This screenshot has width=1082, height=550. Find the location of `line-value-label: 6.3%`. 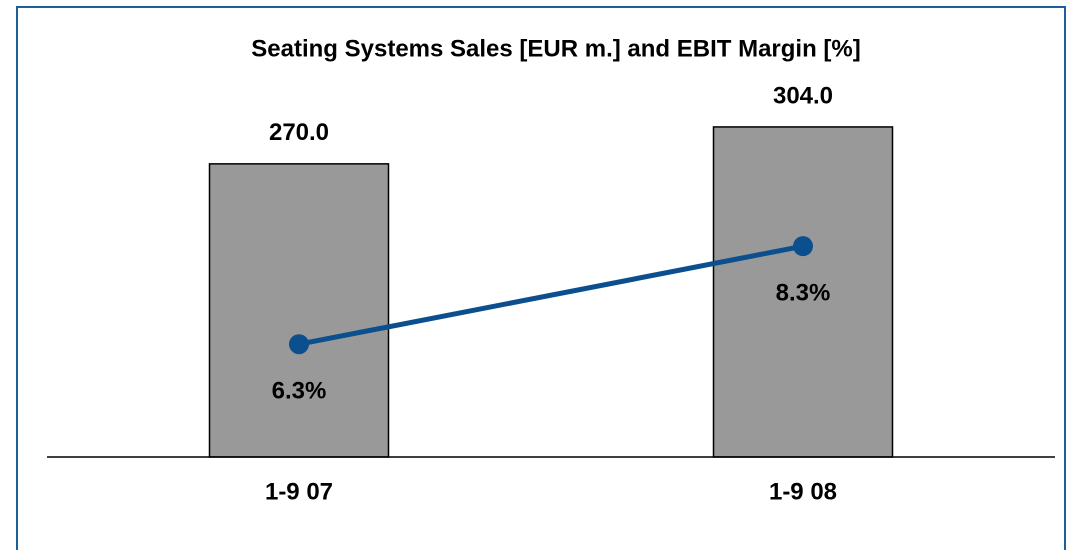

line-value-label: 6.3% is located at coordinates (299, 391).